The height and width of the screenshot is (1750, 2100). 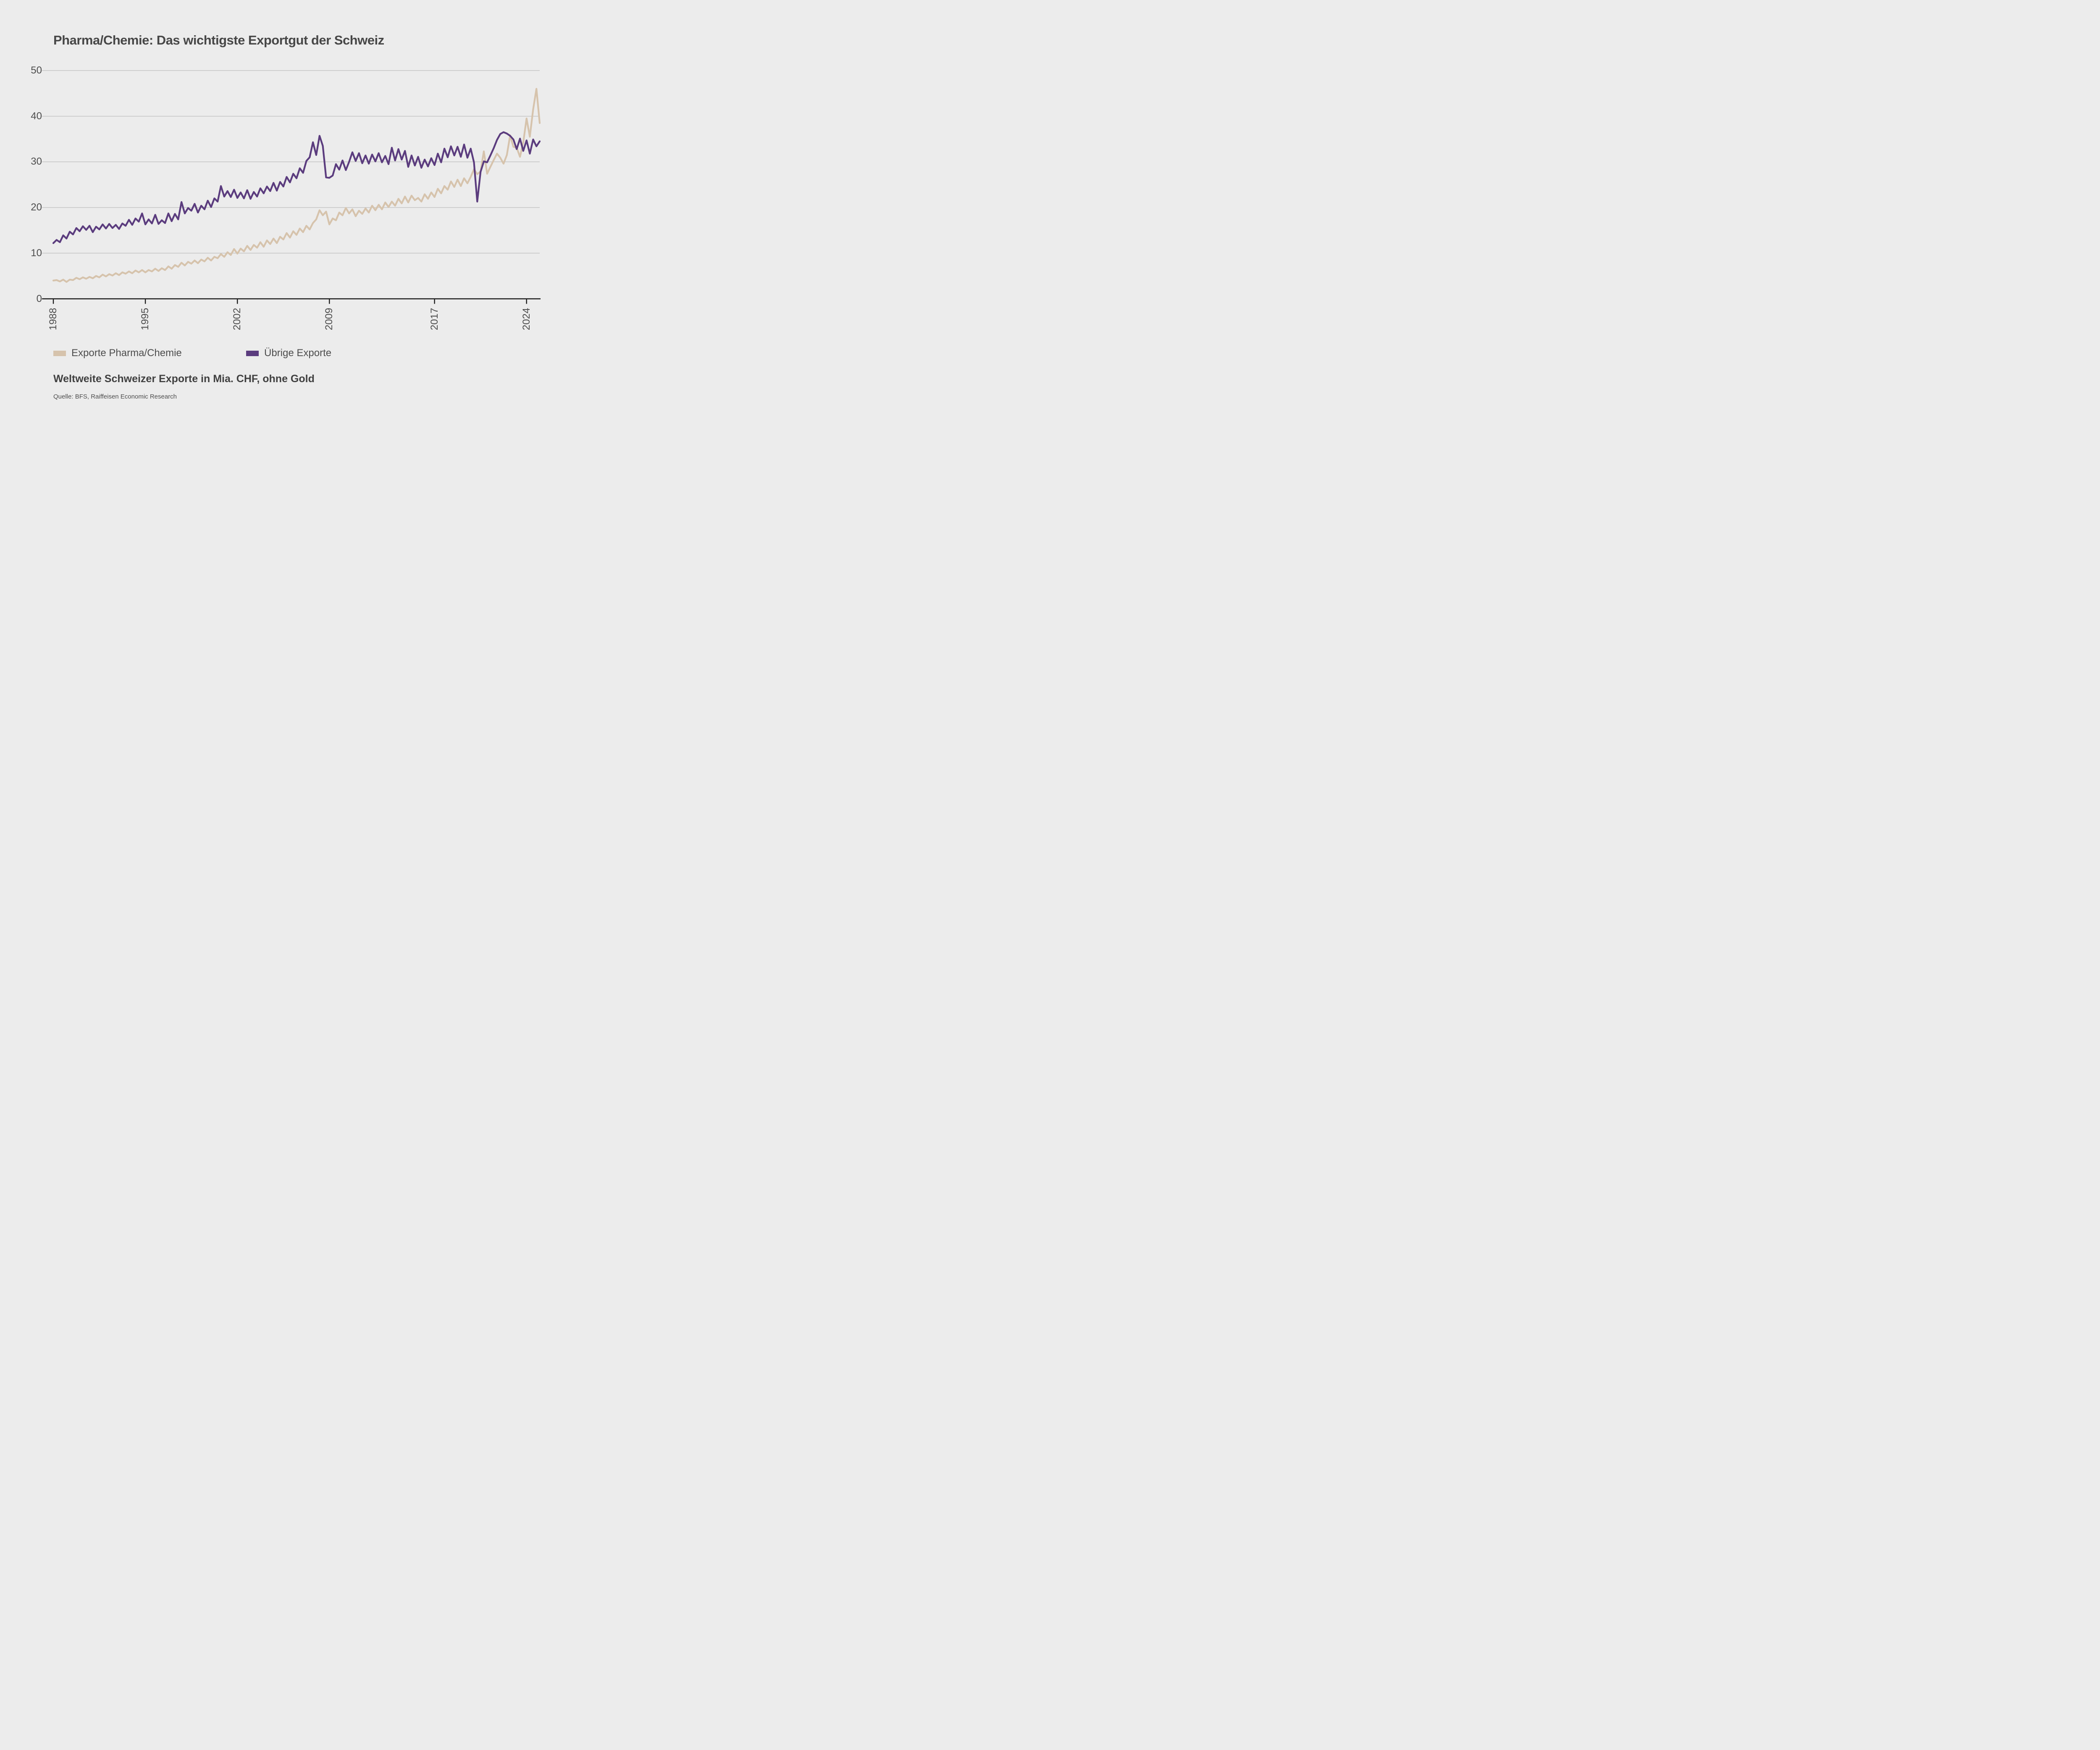 I want to click on y-axis-label-20: 20, so click(x=36, y=207).